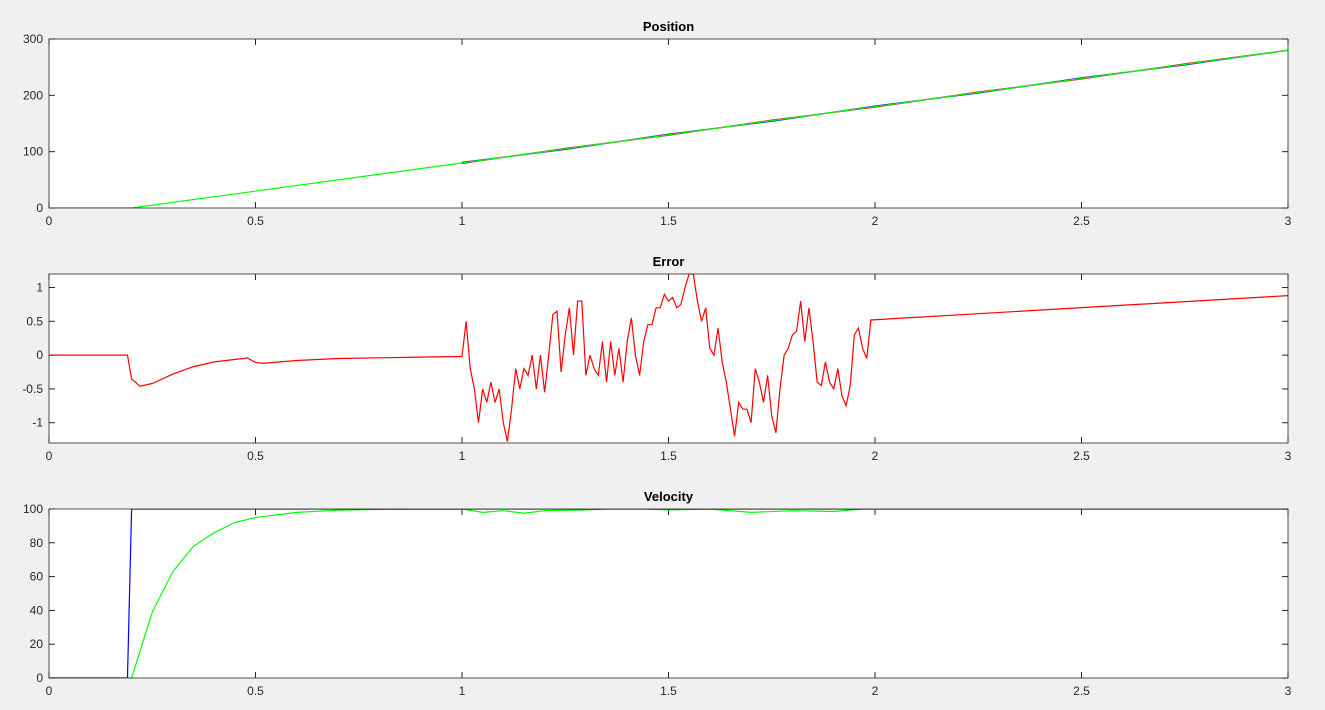 This screenshot has width=1325, height=710. I want to click on y-tick-label: -1, so click(37, 423).